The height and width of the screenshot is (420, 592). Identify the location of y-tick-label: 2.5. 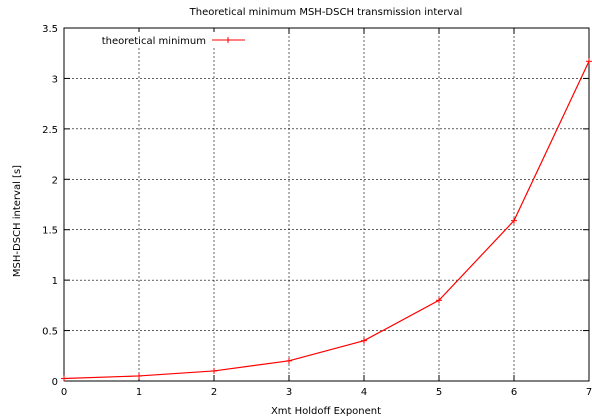
(50, 130).